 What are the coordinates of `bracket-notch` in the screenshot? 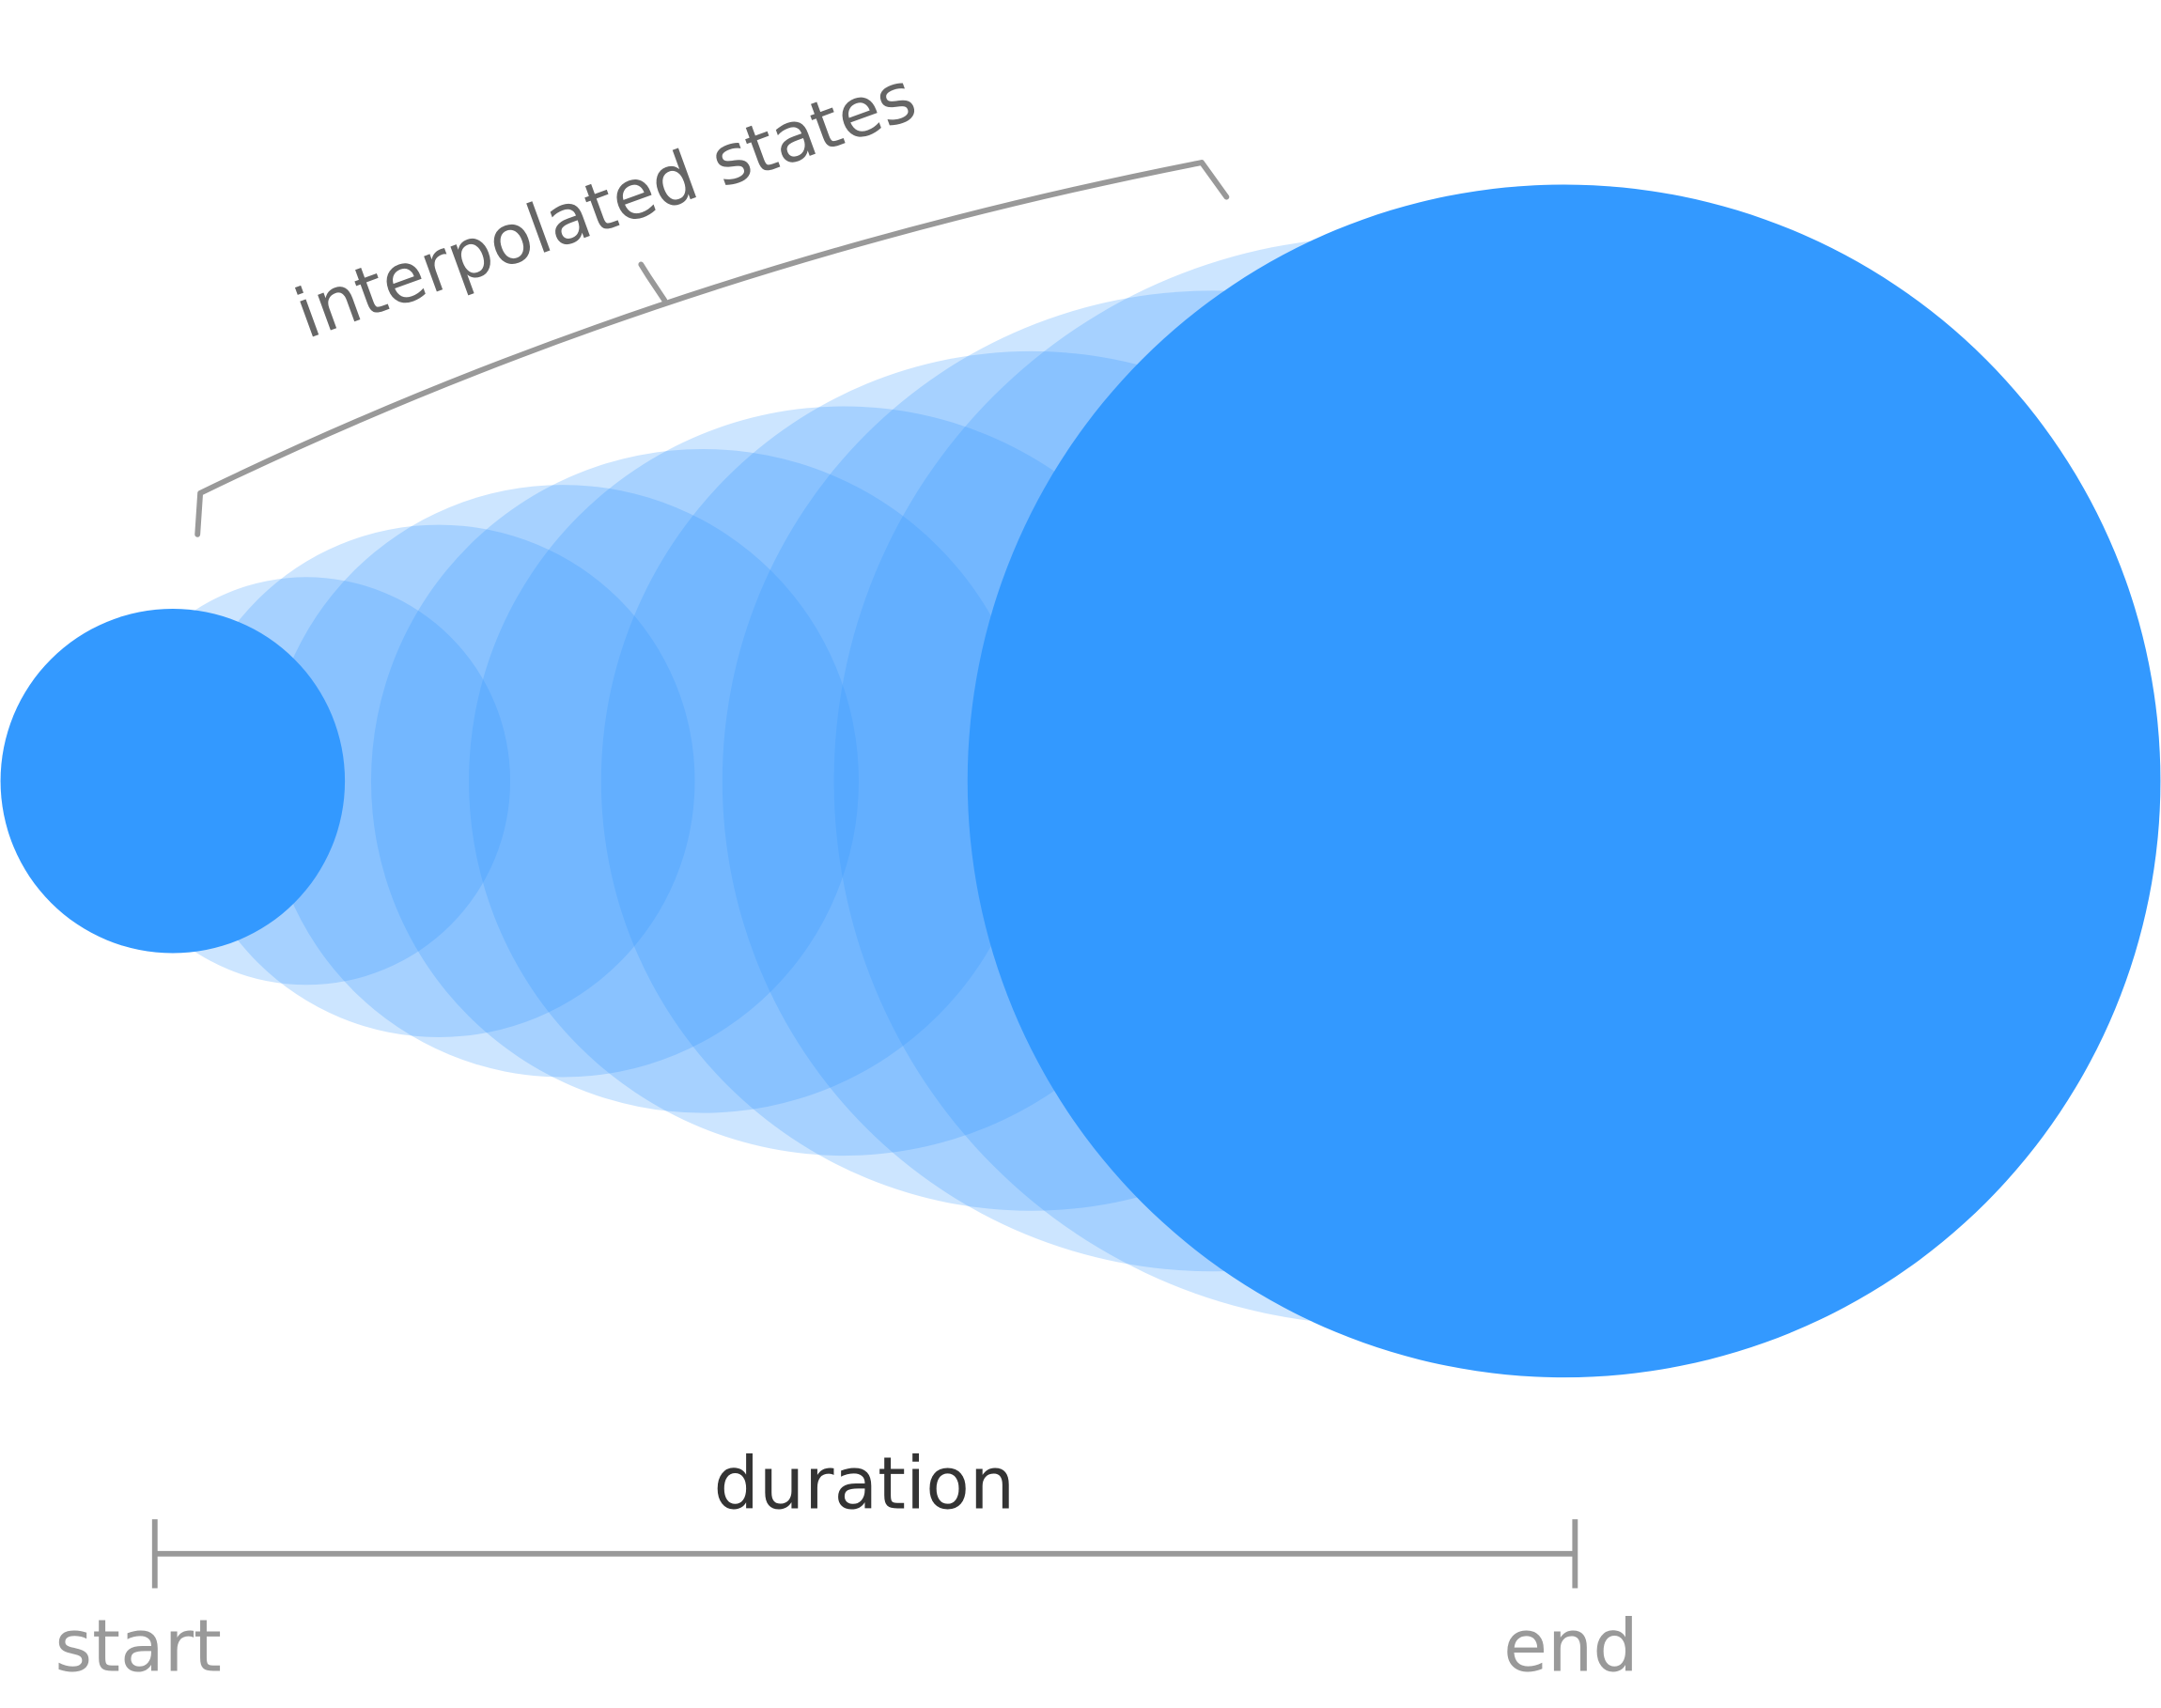 It's located at (653, 282).